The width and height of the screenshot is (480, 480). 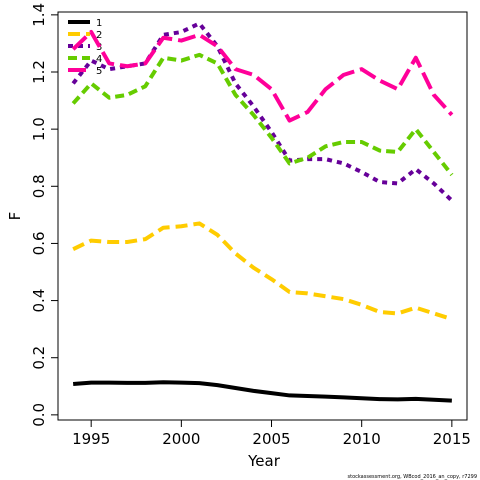 I want to click on x-tick-label: 2010, so click(x=362, y=439).